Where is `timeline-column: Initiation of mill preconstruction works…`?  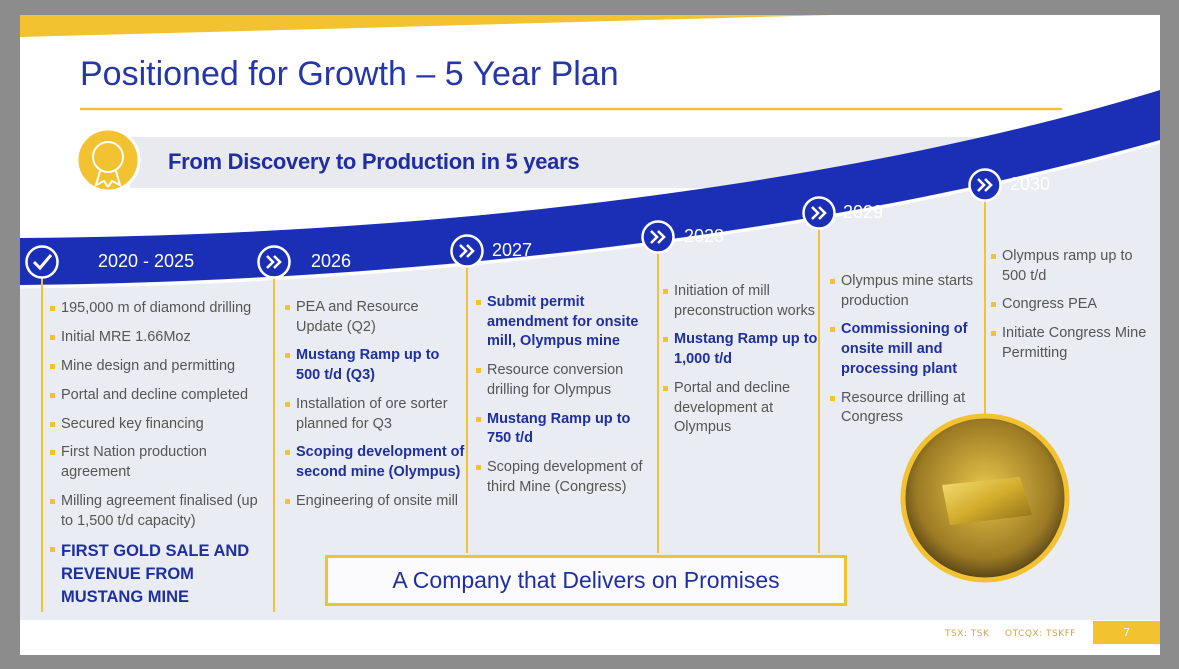 timeline-column: Initiation of mill preconstruction works… is located at coordinates (742, 364).